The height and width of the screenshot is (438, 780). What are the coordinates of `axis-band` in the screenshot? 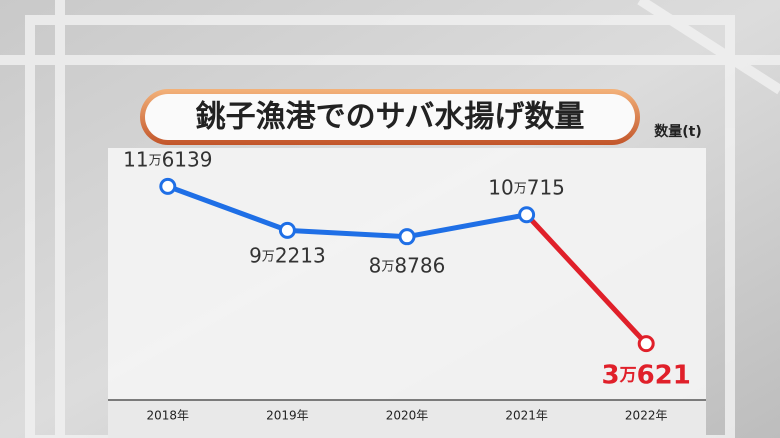 It's located at (407, 419).